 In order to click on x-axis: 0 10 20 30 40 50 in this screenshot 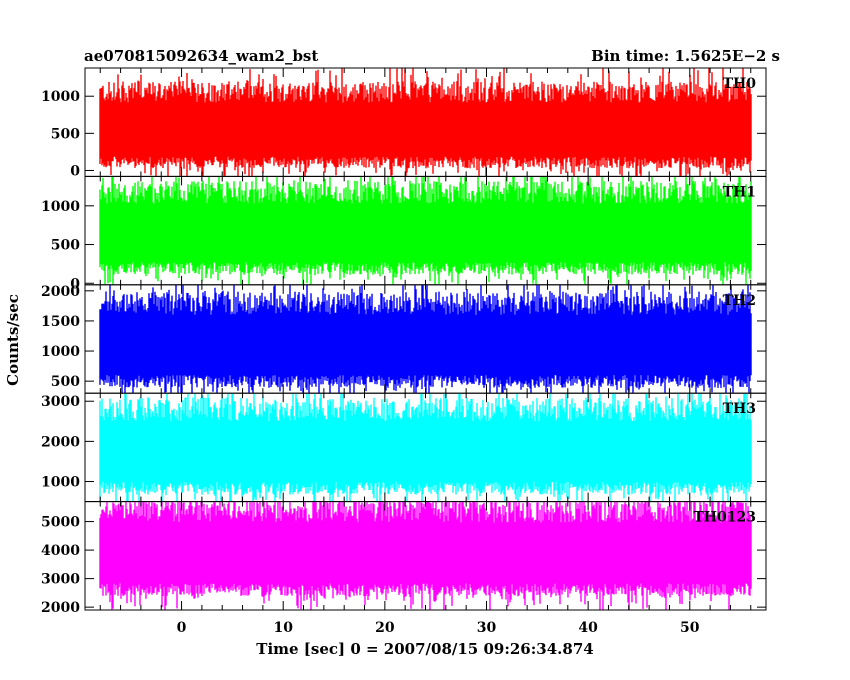, I will do `click(438, 628)`.